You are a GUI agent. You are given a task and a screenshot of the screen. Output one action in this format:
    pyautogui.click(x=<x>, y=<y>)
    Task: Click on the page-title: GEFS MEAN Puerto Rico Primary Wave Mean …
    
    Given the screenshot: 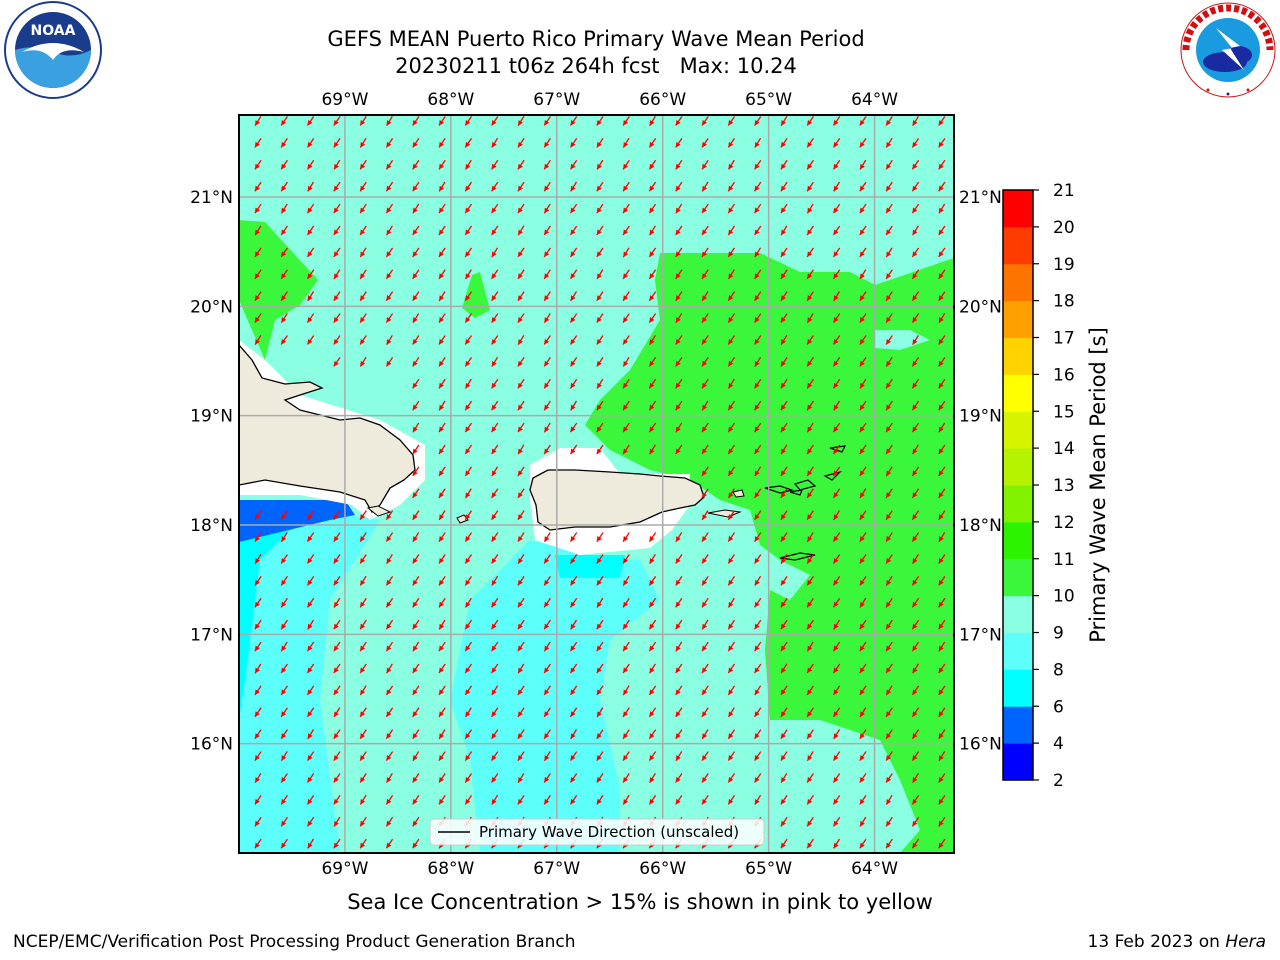 What is the action you would take?
    pyautogui.click(x=596, y=39)
    